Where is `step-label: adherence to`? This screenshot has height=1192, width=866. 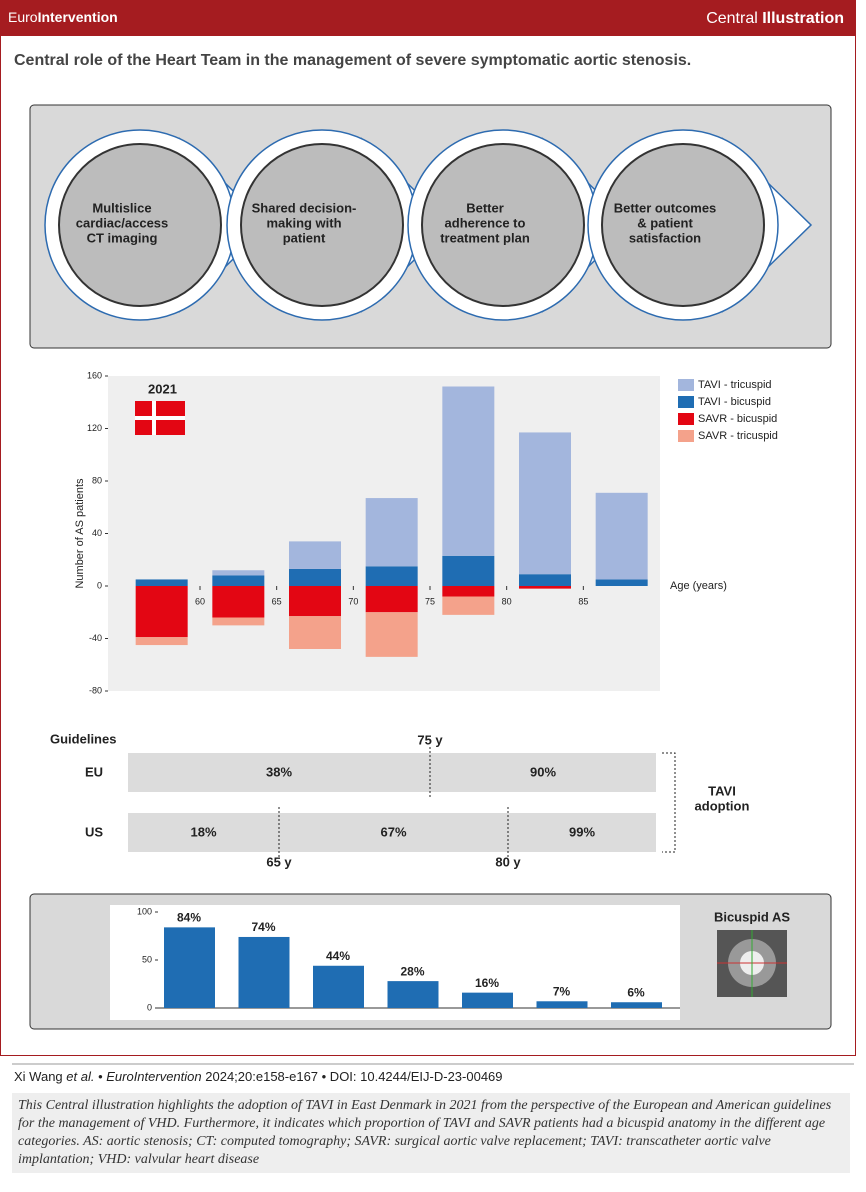
step-label: adherence to is located at coordinates (485, 222).